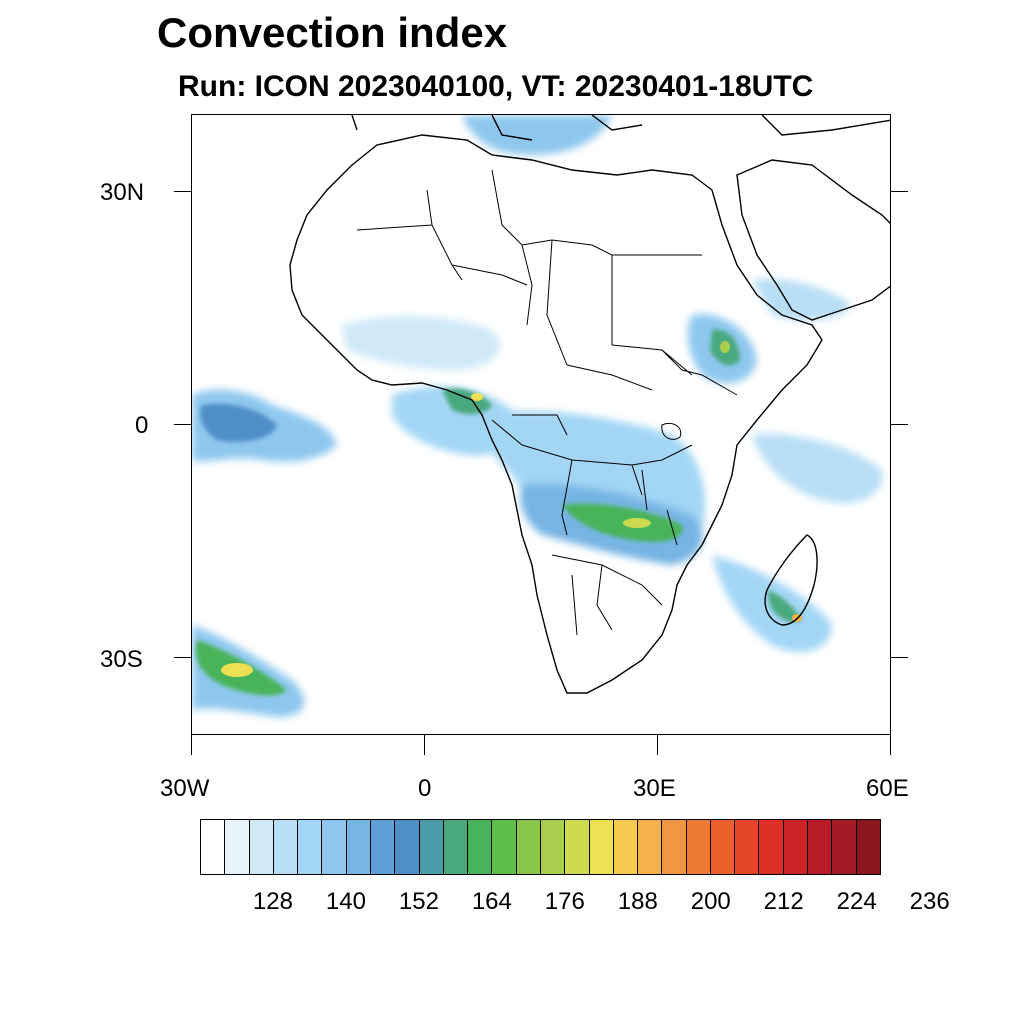  What do you see at coordinates (890, 745) in the screenshot?
I see `lon-tick-60e` at bounding box center [890, 745].